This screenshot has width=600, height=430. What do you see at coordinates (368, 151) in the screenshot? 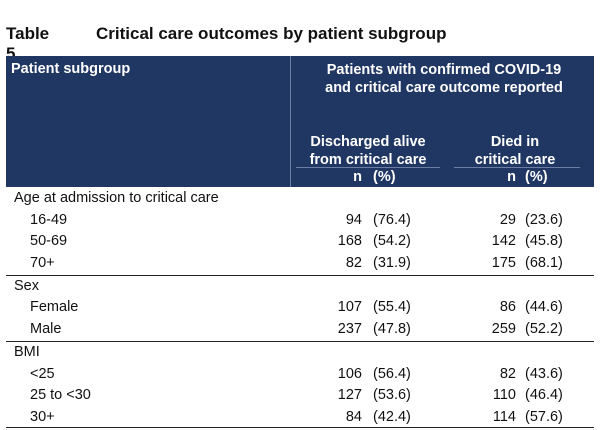
I see `header-discharged: Discharged alive from critical care` at bounding box center [368, 151].